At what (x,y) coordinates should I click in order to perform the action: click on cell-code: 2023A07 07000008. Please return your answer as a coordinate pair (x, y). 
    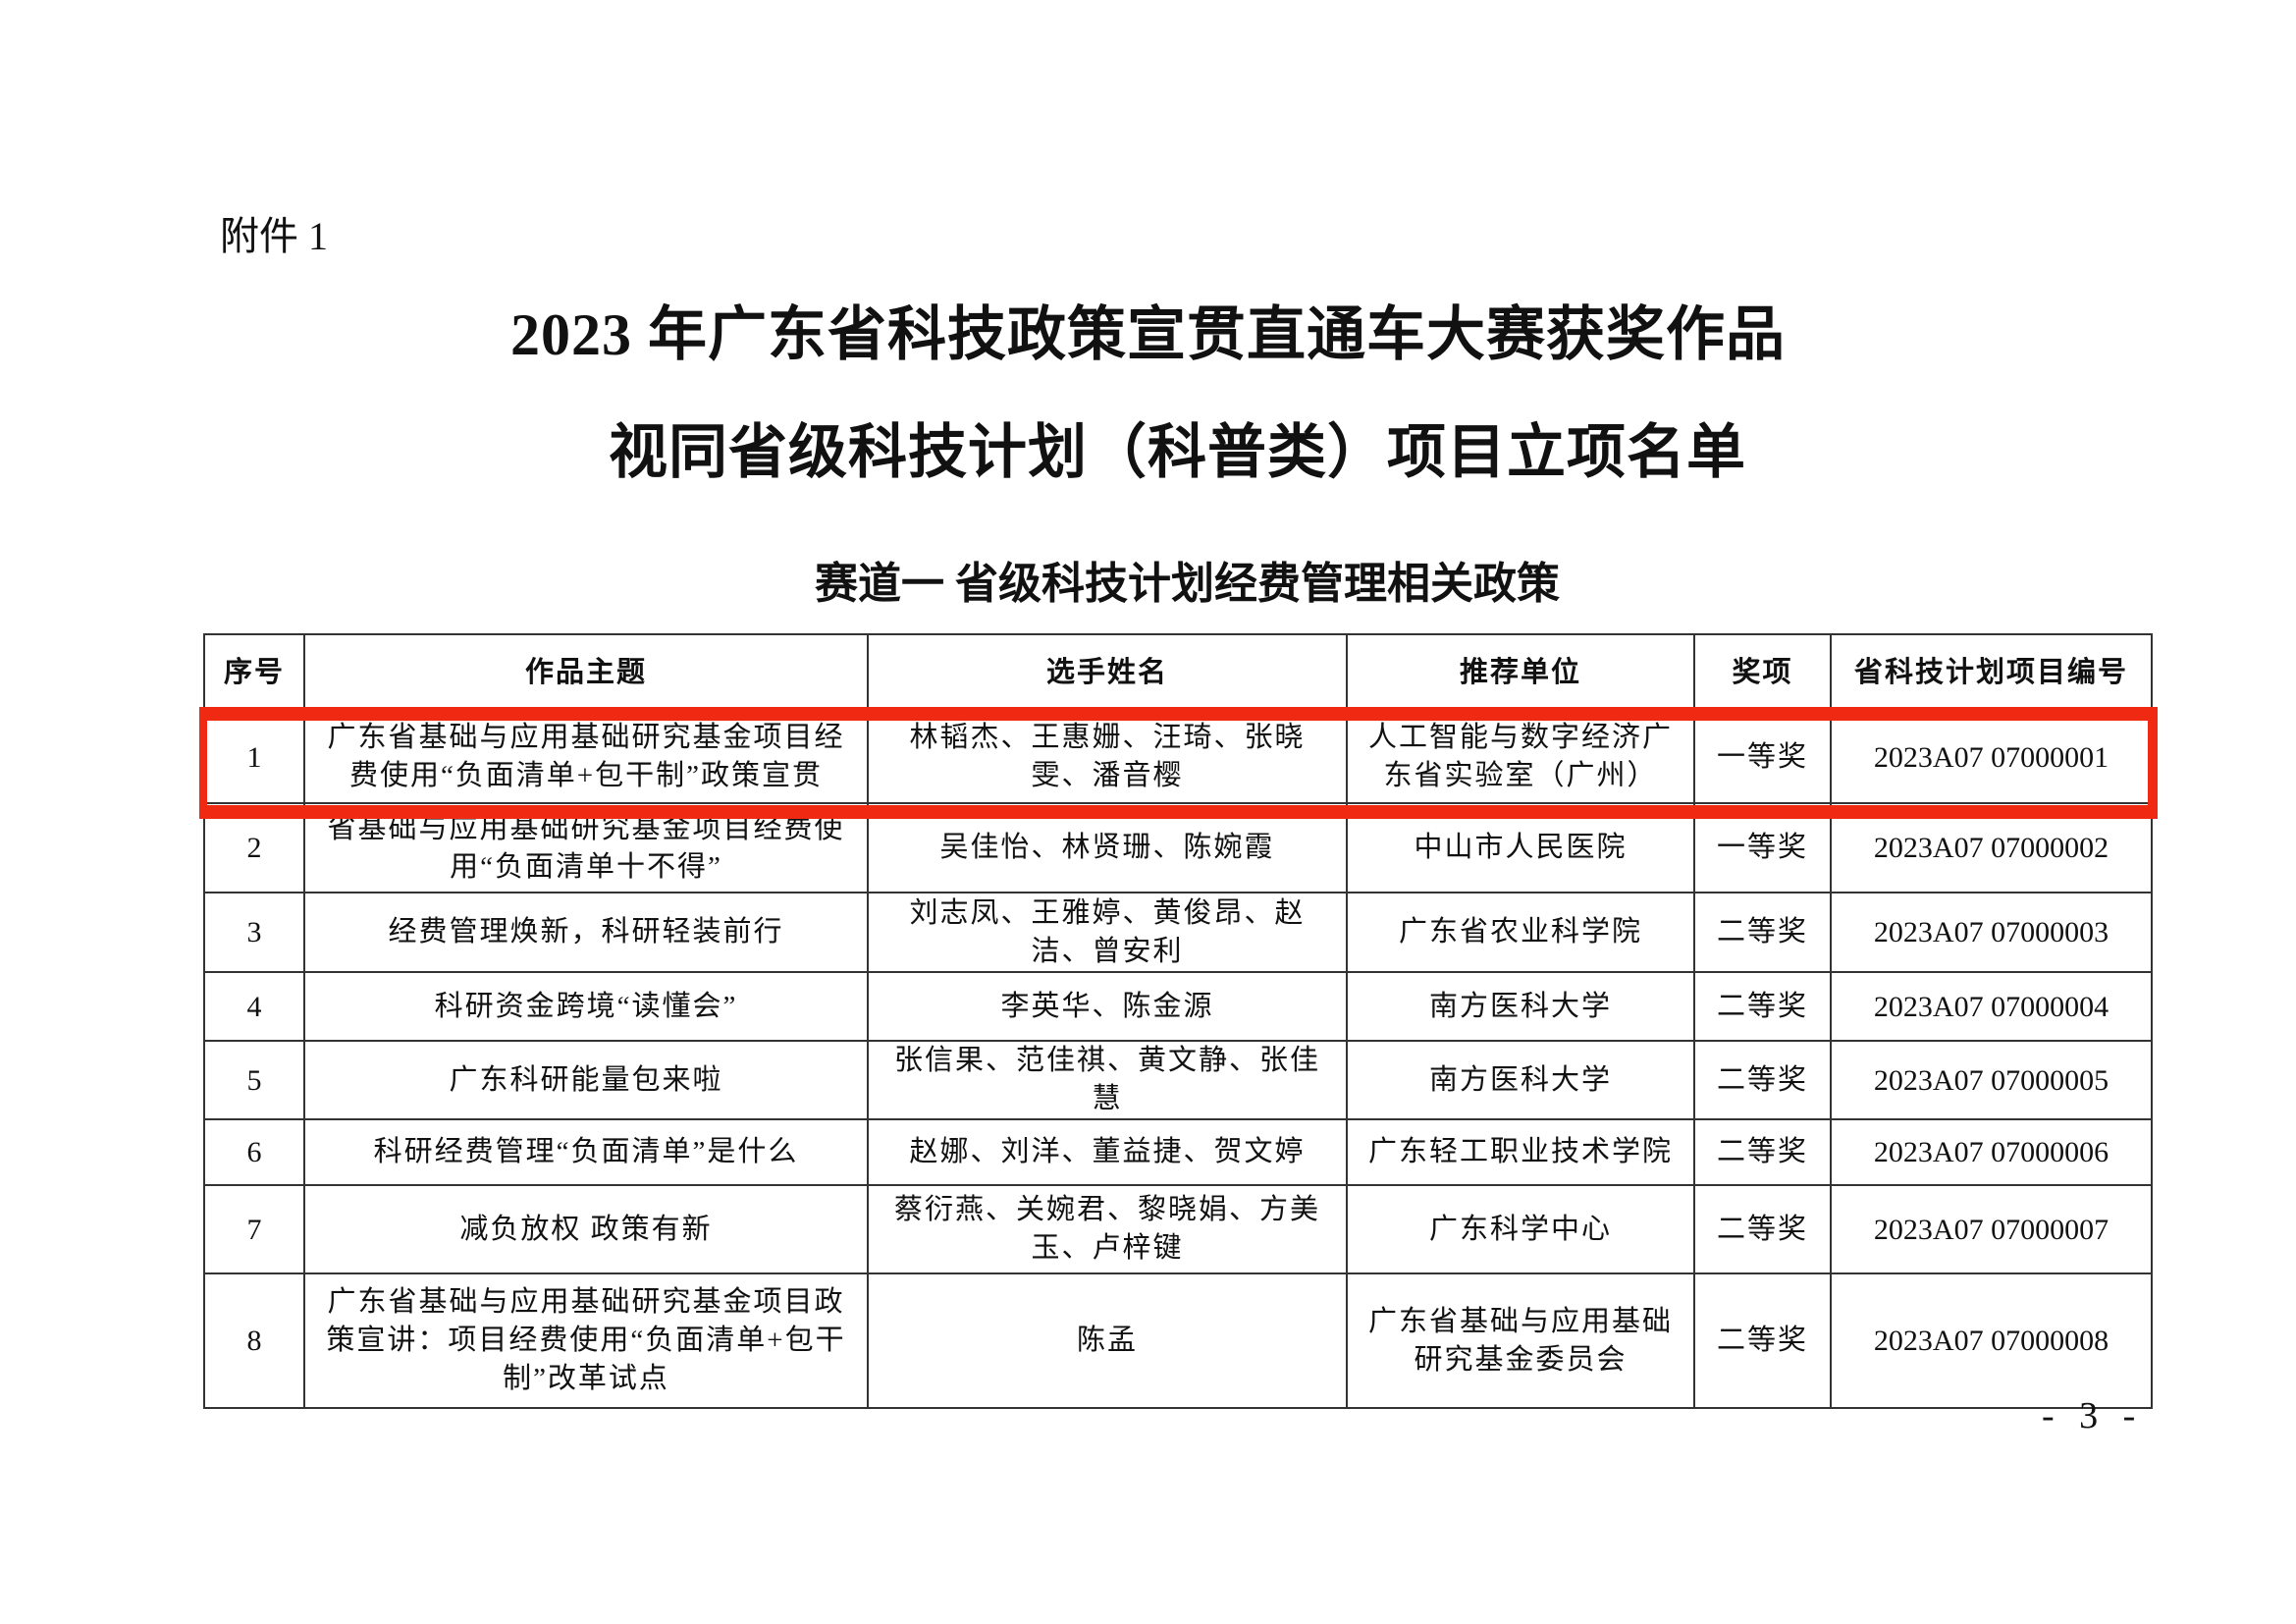
    Looking at the image, I should click on (1991, 1340).